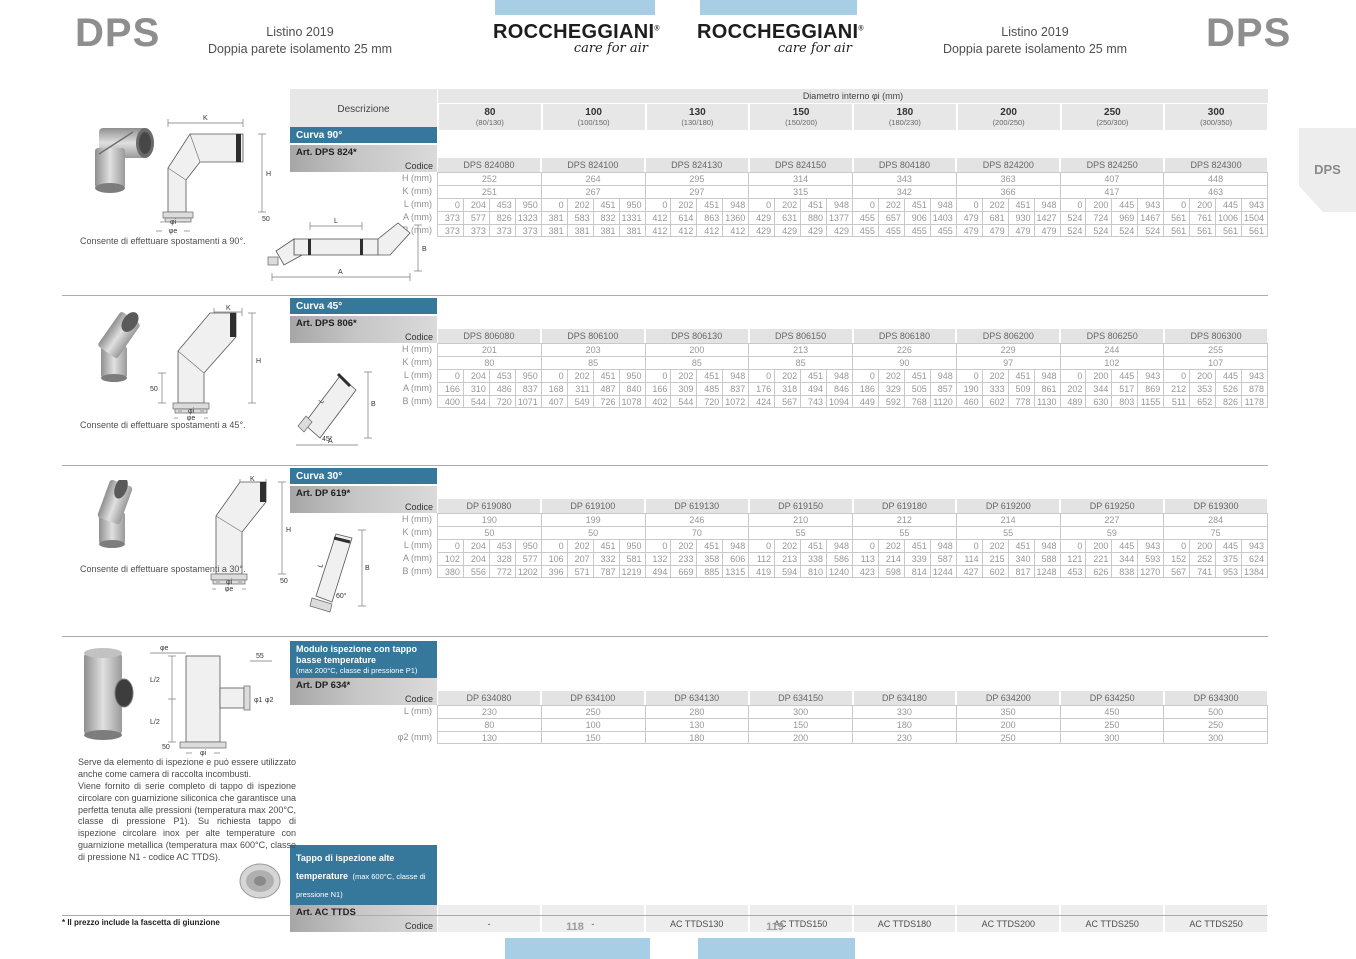  I want to click on diameter-header-cell: 250 (250/300), so click(1112, 117).